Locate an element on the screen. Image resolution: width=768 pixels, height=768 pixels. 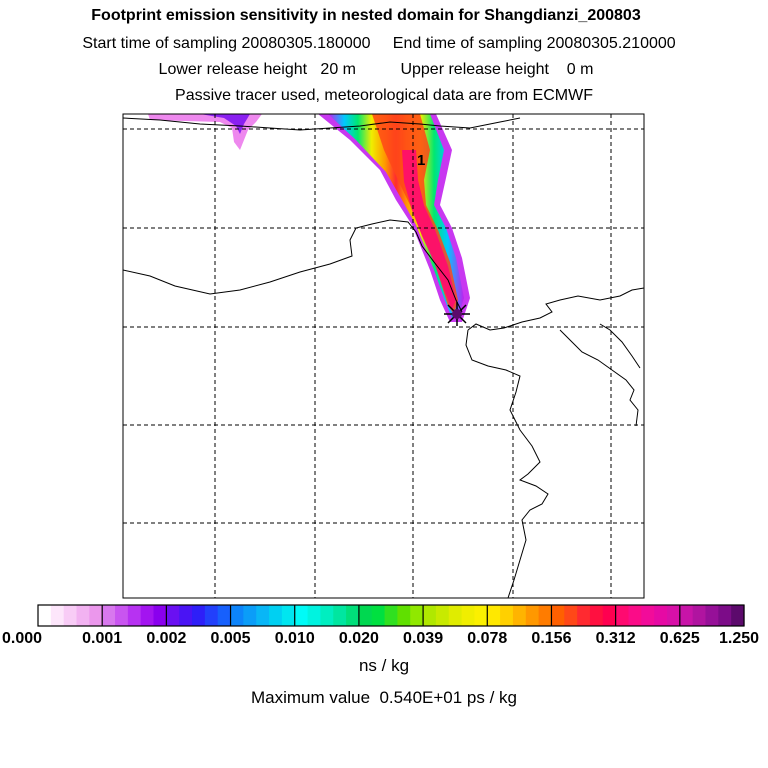
plume-layer is located at coordinates (309, 218).